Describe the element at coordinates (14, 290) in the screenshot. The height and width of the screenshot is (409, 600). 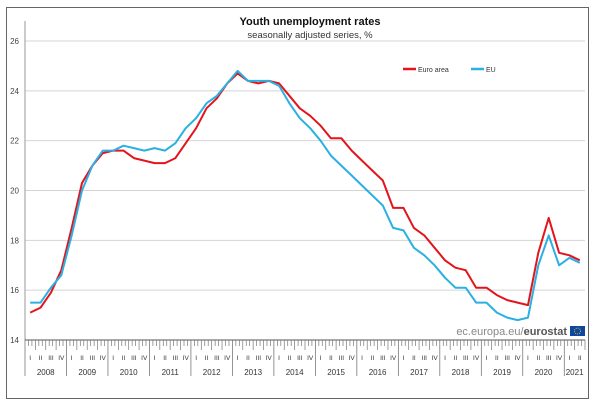
I see `y-tick-label: 16` at that location.